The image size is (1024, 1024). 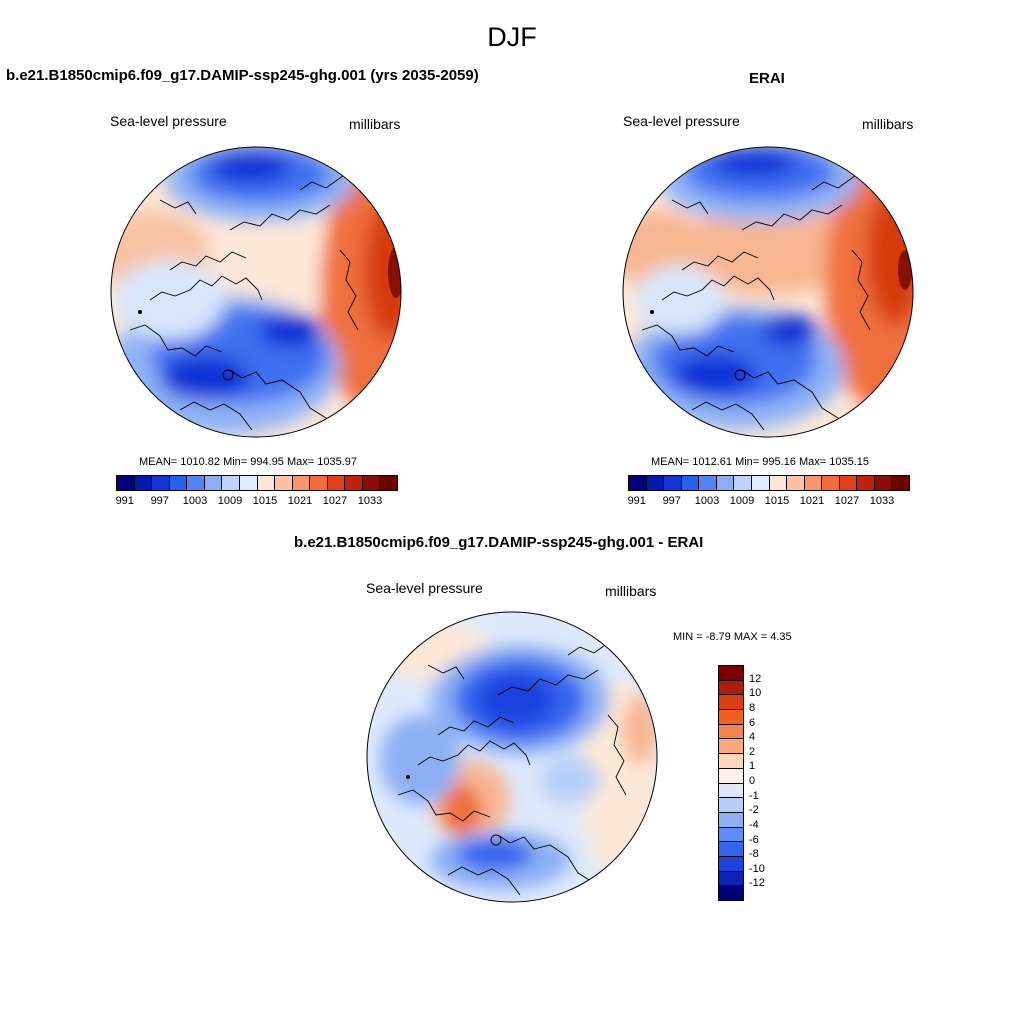 I want to click on diff-units-label: millibars, so click(x=631, y=591).